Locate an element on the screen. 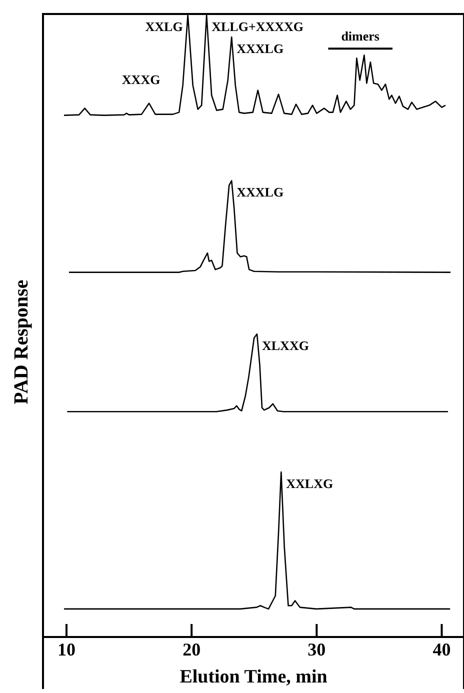  annotation: XXLXG is located at coordinates (310, 483).